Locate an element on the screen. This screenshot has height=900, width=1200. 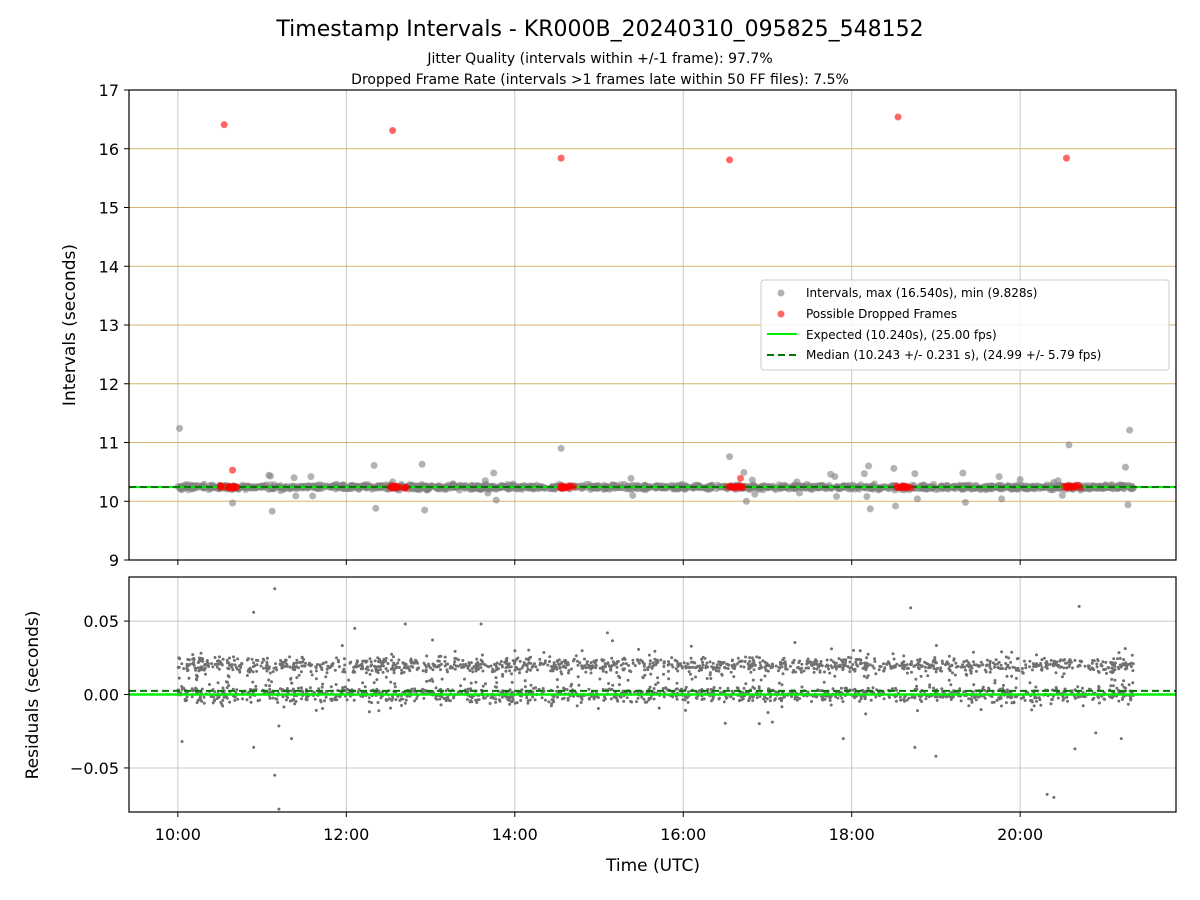
dropped-frame-point is located at coordinates (735, 487).